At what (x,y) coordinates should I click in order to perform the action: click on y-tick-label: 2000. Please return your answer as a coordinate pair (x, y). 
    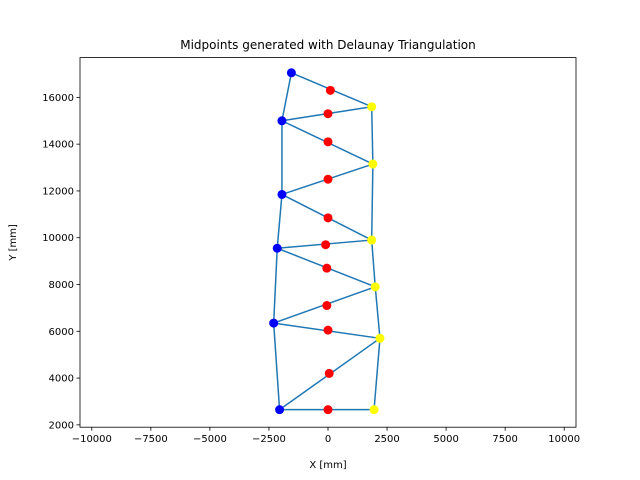
    Looking at the image, I should click on (61, 425).